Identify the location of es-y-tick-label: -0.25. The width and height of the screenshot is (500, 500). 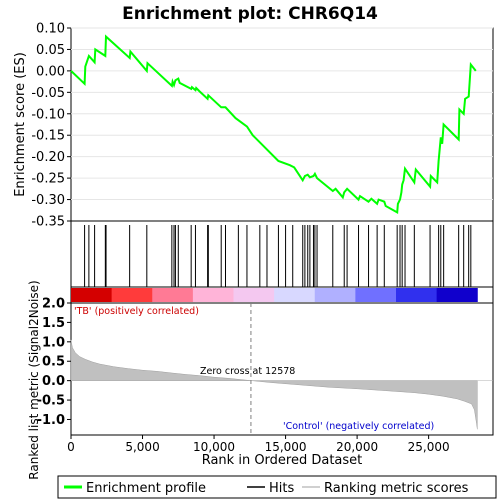
(48, 179).